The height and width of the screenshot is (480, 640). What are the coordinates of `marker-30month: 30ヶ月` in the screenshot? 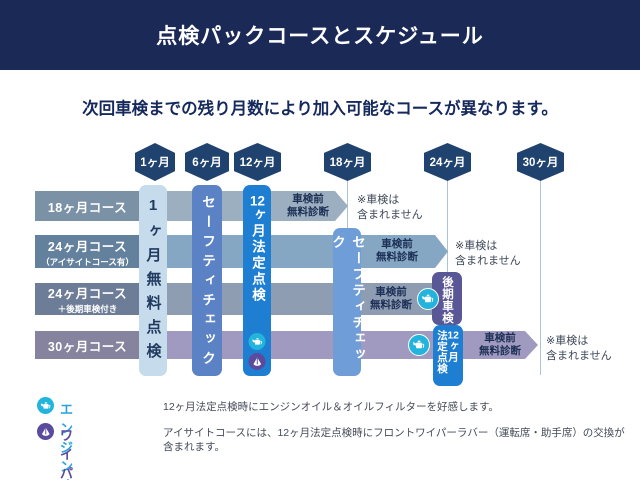 It's located at (540, 162).